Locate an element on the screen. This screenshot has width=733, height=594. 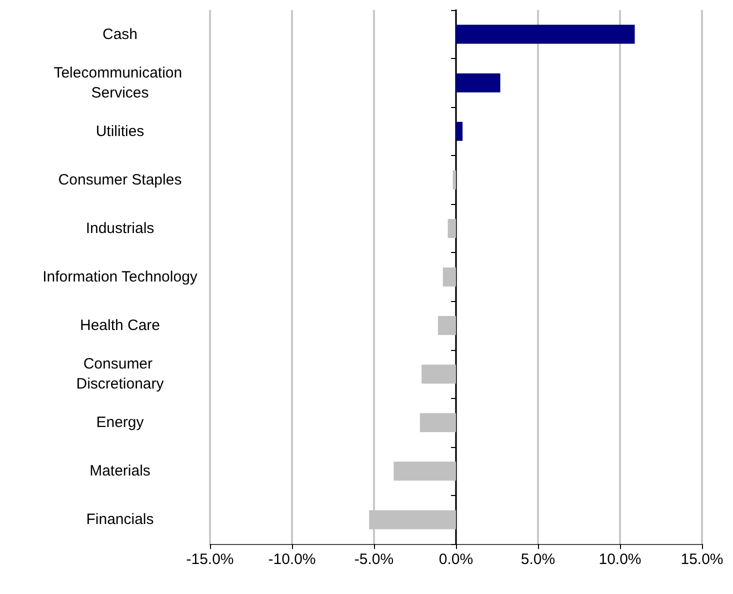
x-tick-label: -5.0% is located at coordinates (374, 559).